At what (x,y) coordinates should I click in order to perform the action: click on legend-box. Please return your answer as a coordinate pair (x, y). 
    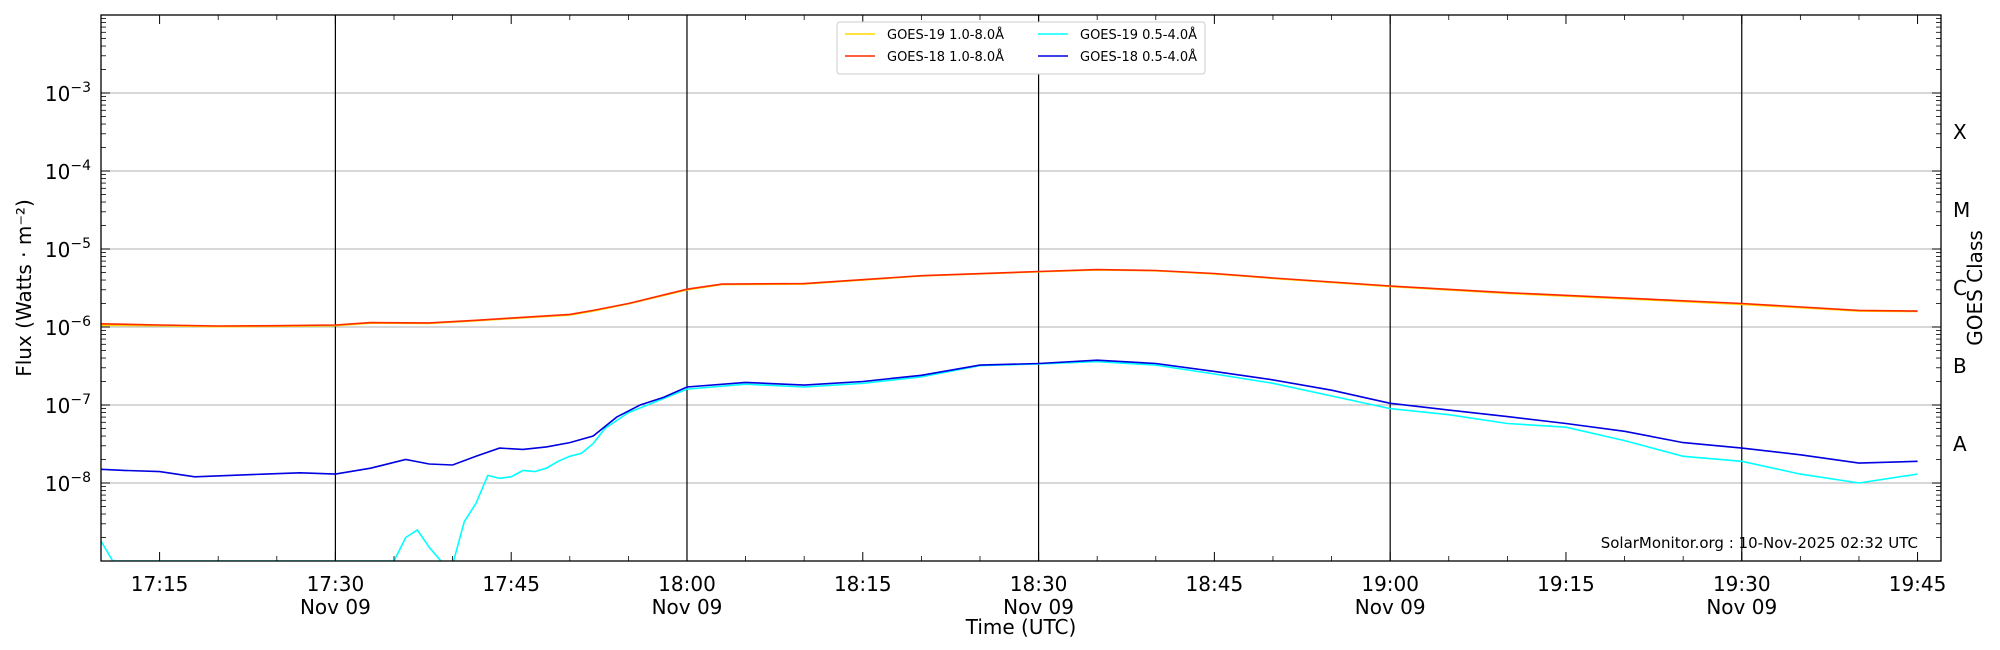
    Looking at the image, I should click on (1021, 48).